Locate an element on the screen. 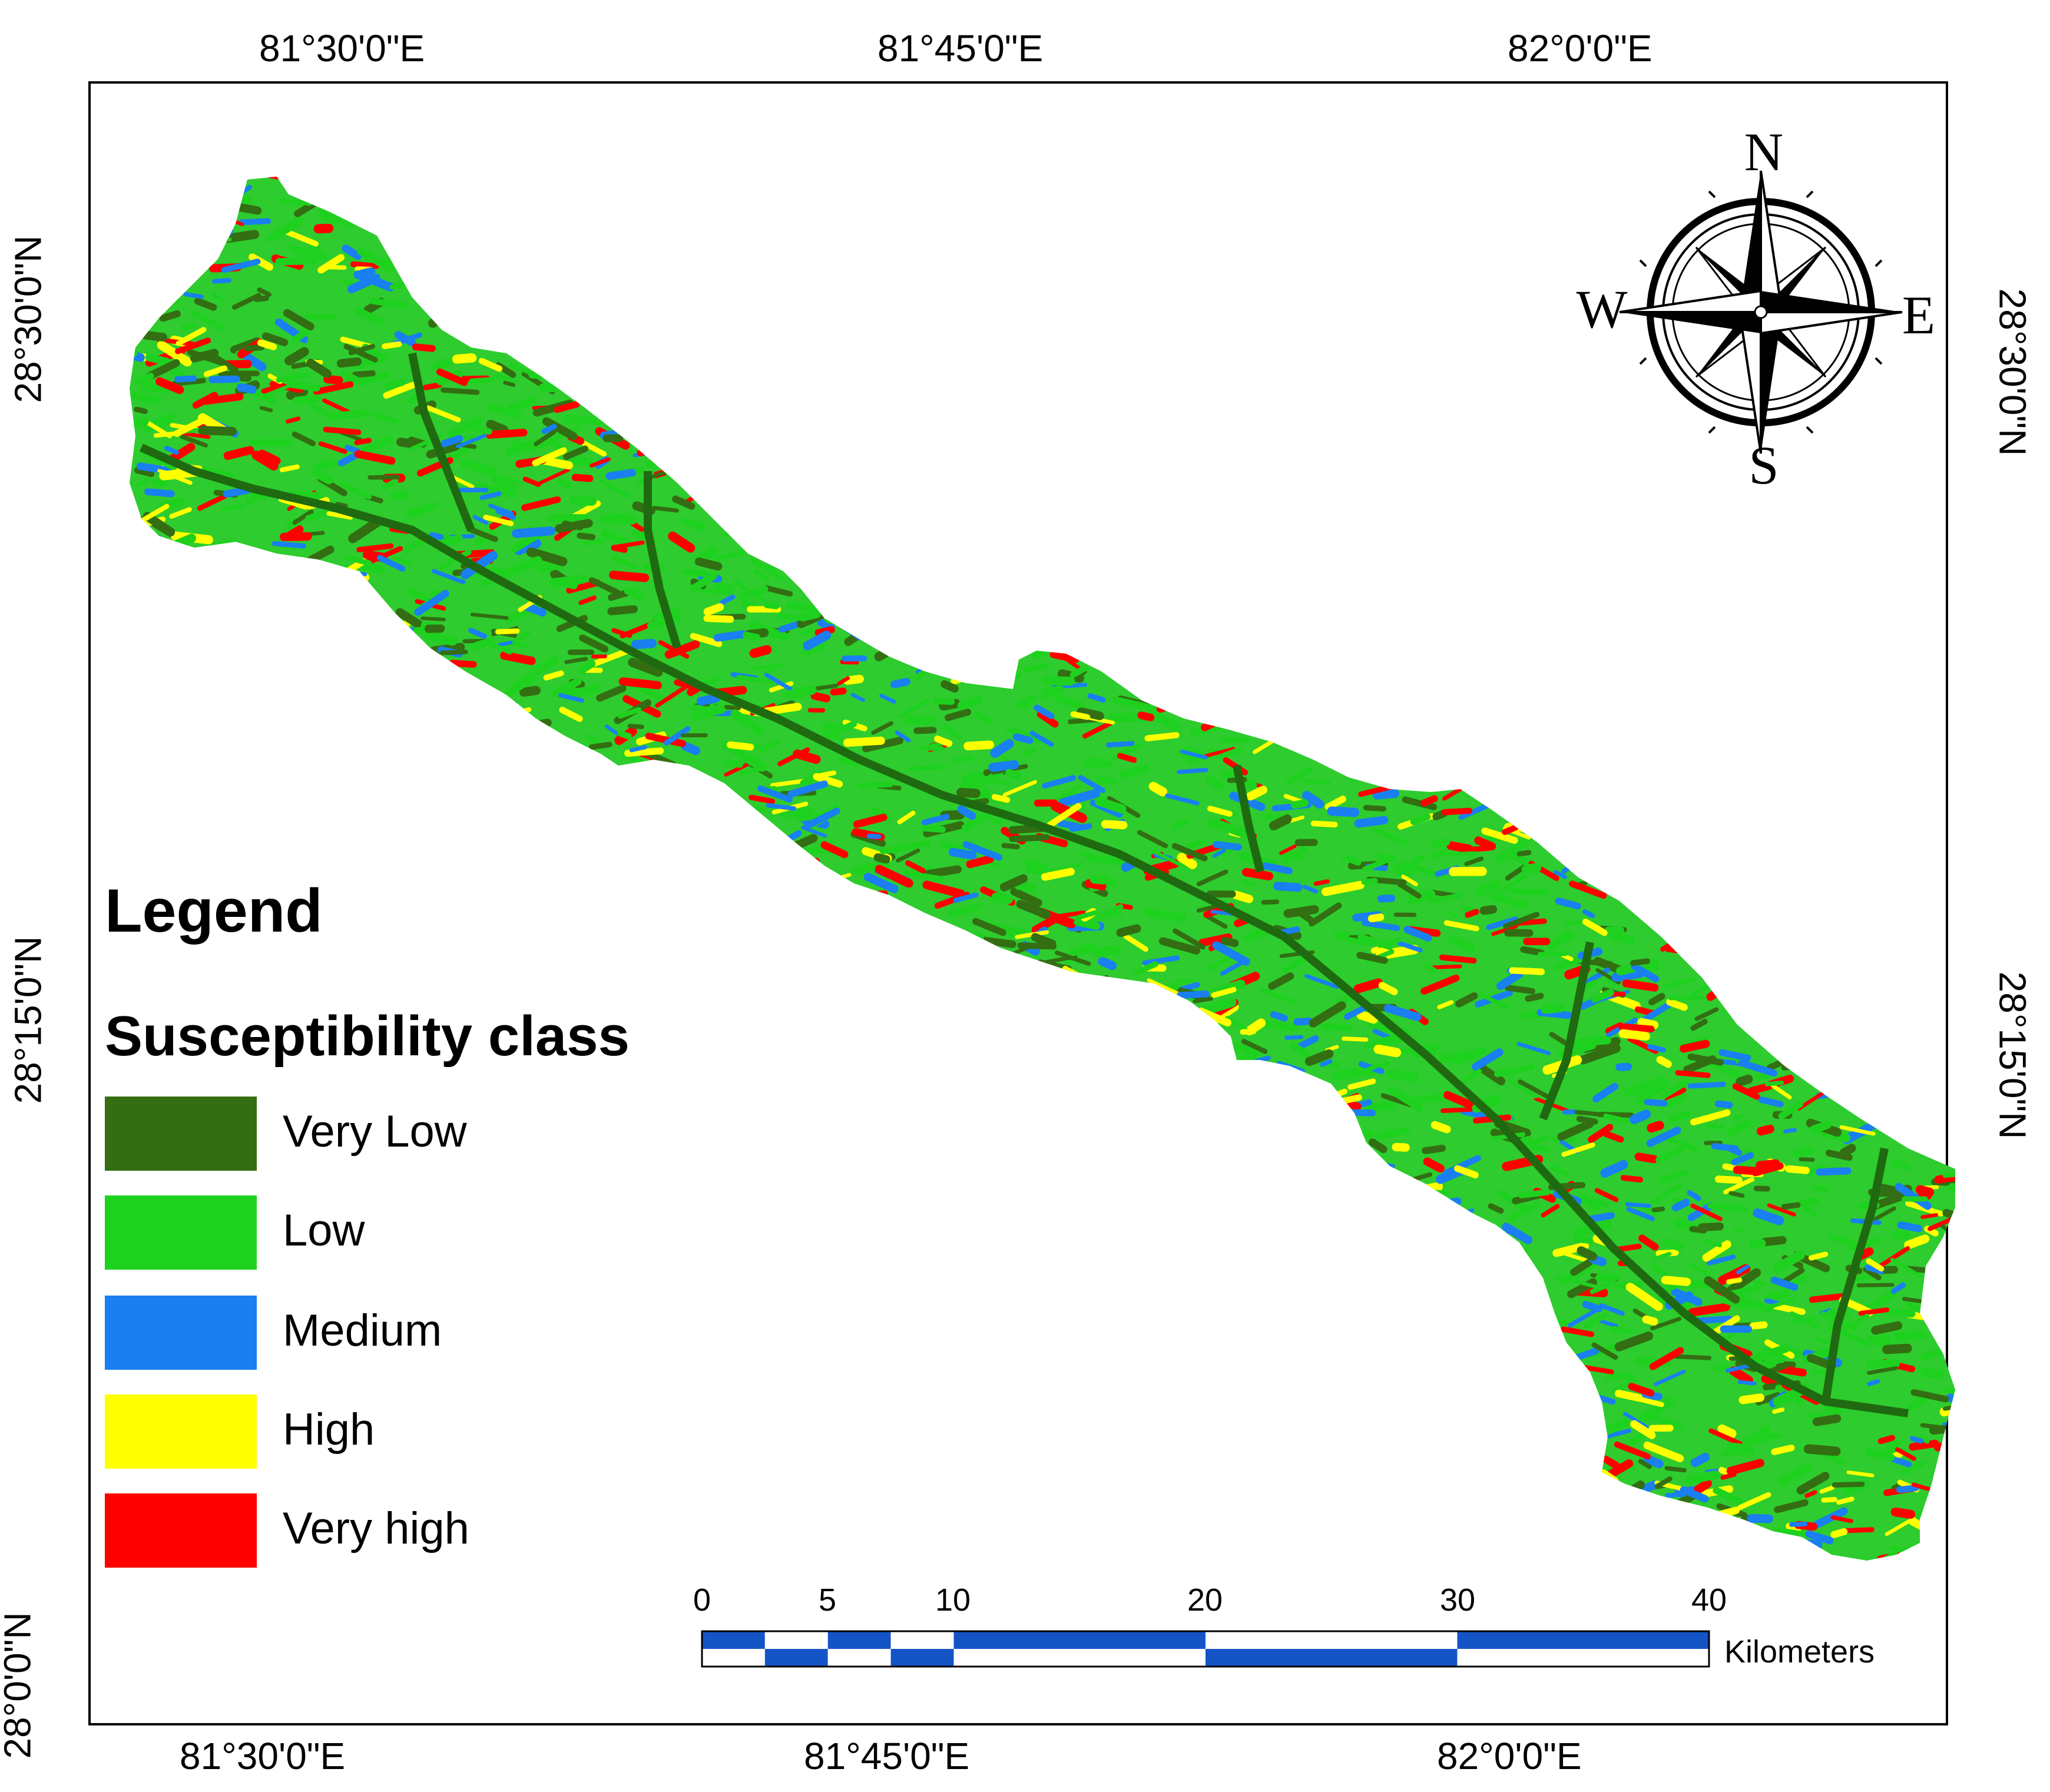 The height and width of the screenshot is (1792, 2050). legend-title: Legend is located at coordinates (214, 911).